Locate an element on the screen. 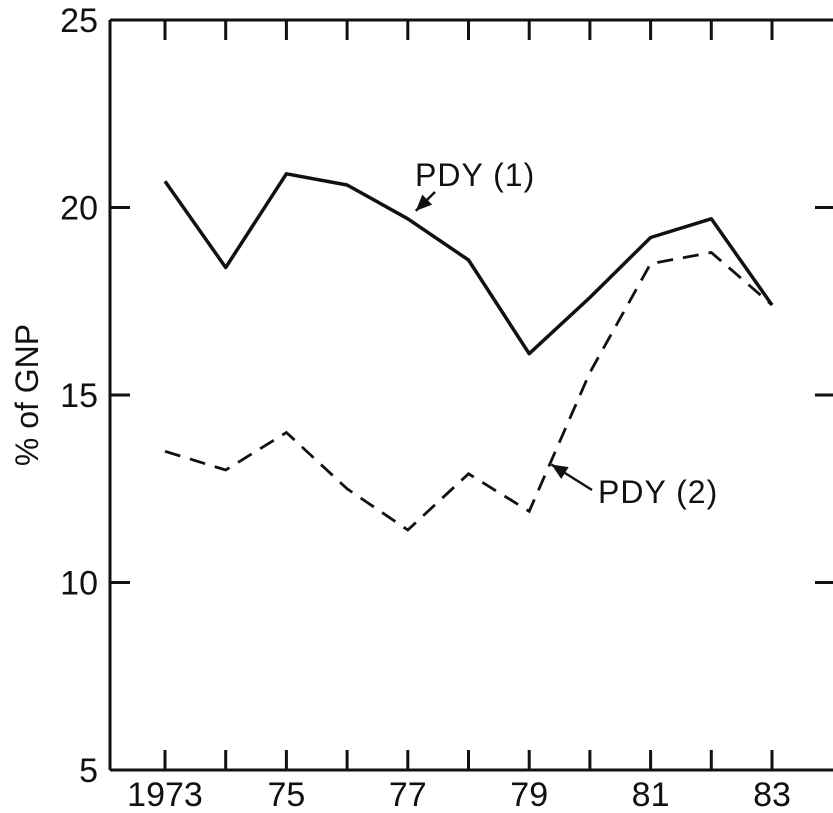 Image resolution: width=833 pixels, height=813 pixels. series-label-pdy-2: PDY (2) is located at coordinates (658, 492).